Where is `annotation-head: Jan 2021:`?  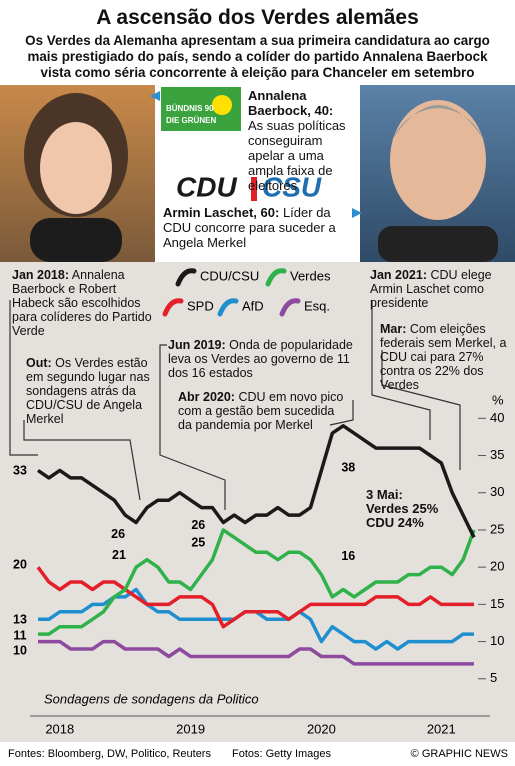
annotation-head: Jan 2021: is located at coordinates (398, 275).